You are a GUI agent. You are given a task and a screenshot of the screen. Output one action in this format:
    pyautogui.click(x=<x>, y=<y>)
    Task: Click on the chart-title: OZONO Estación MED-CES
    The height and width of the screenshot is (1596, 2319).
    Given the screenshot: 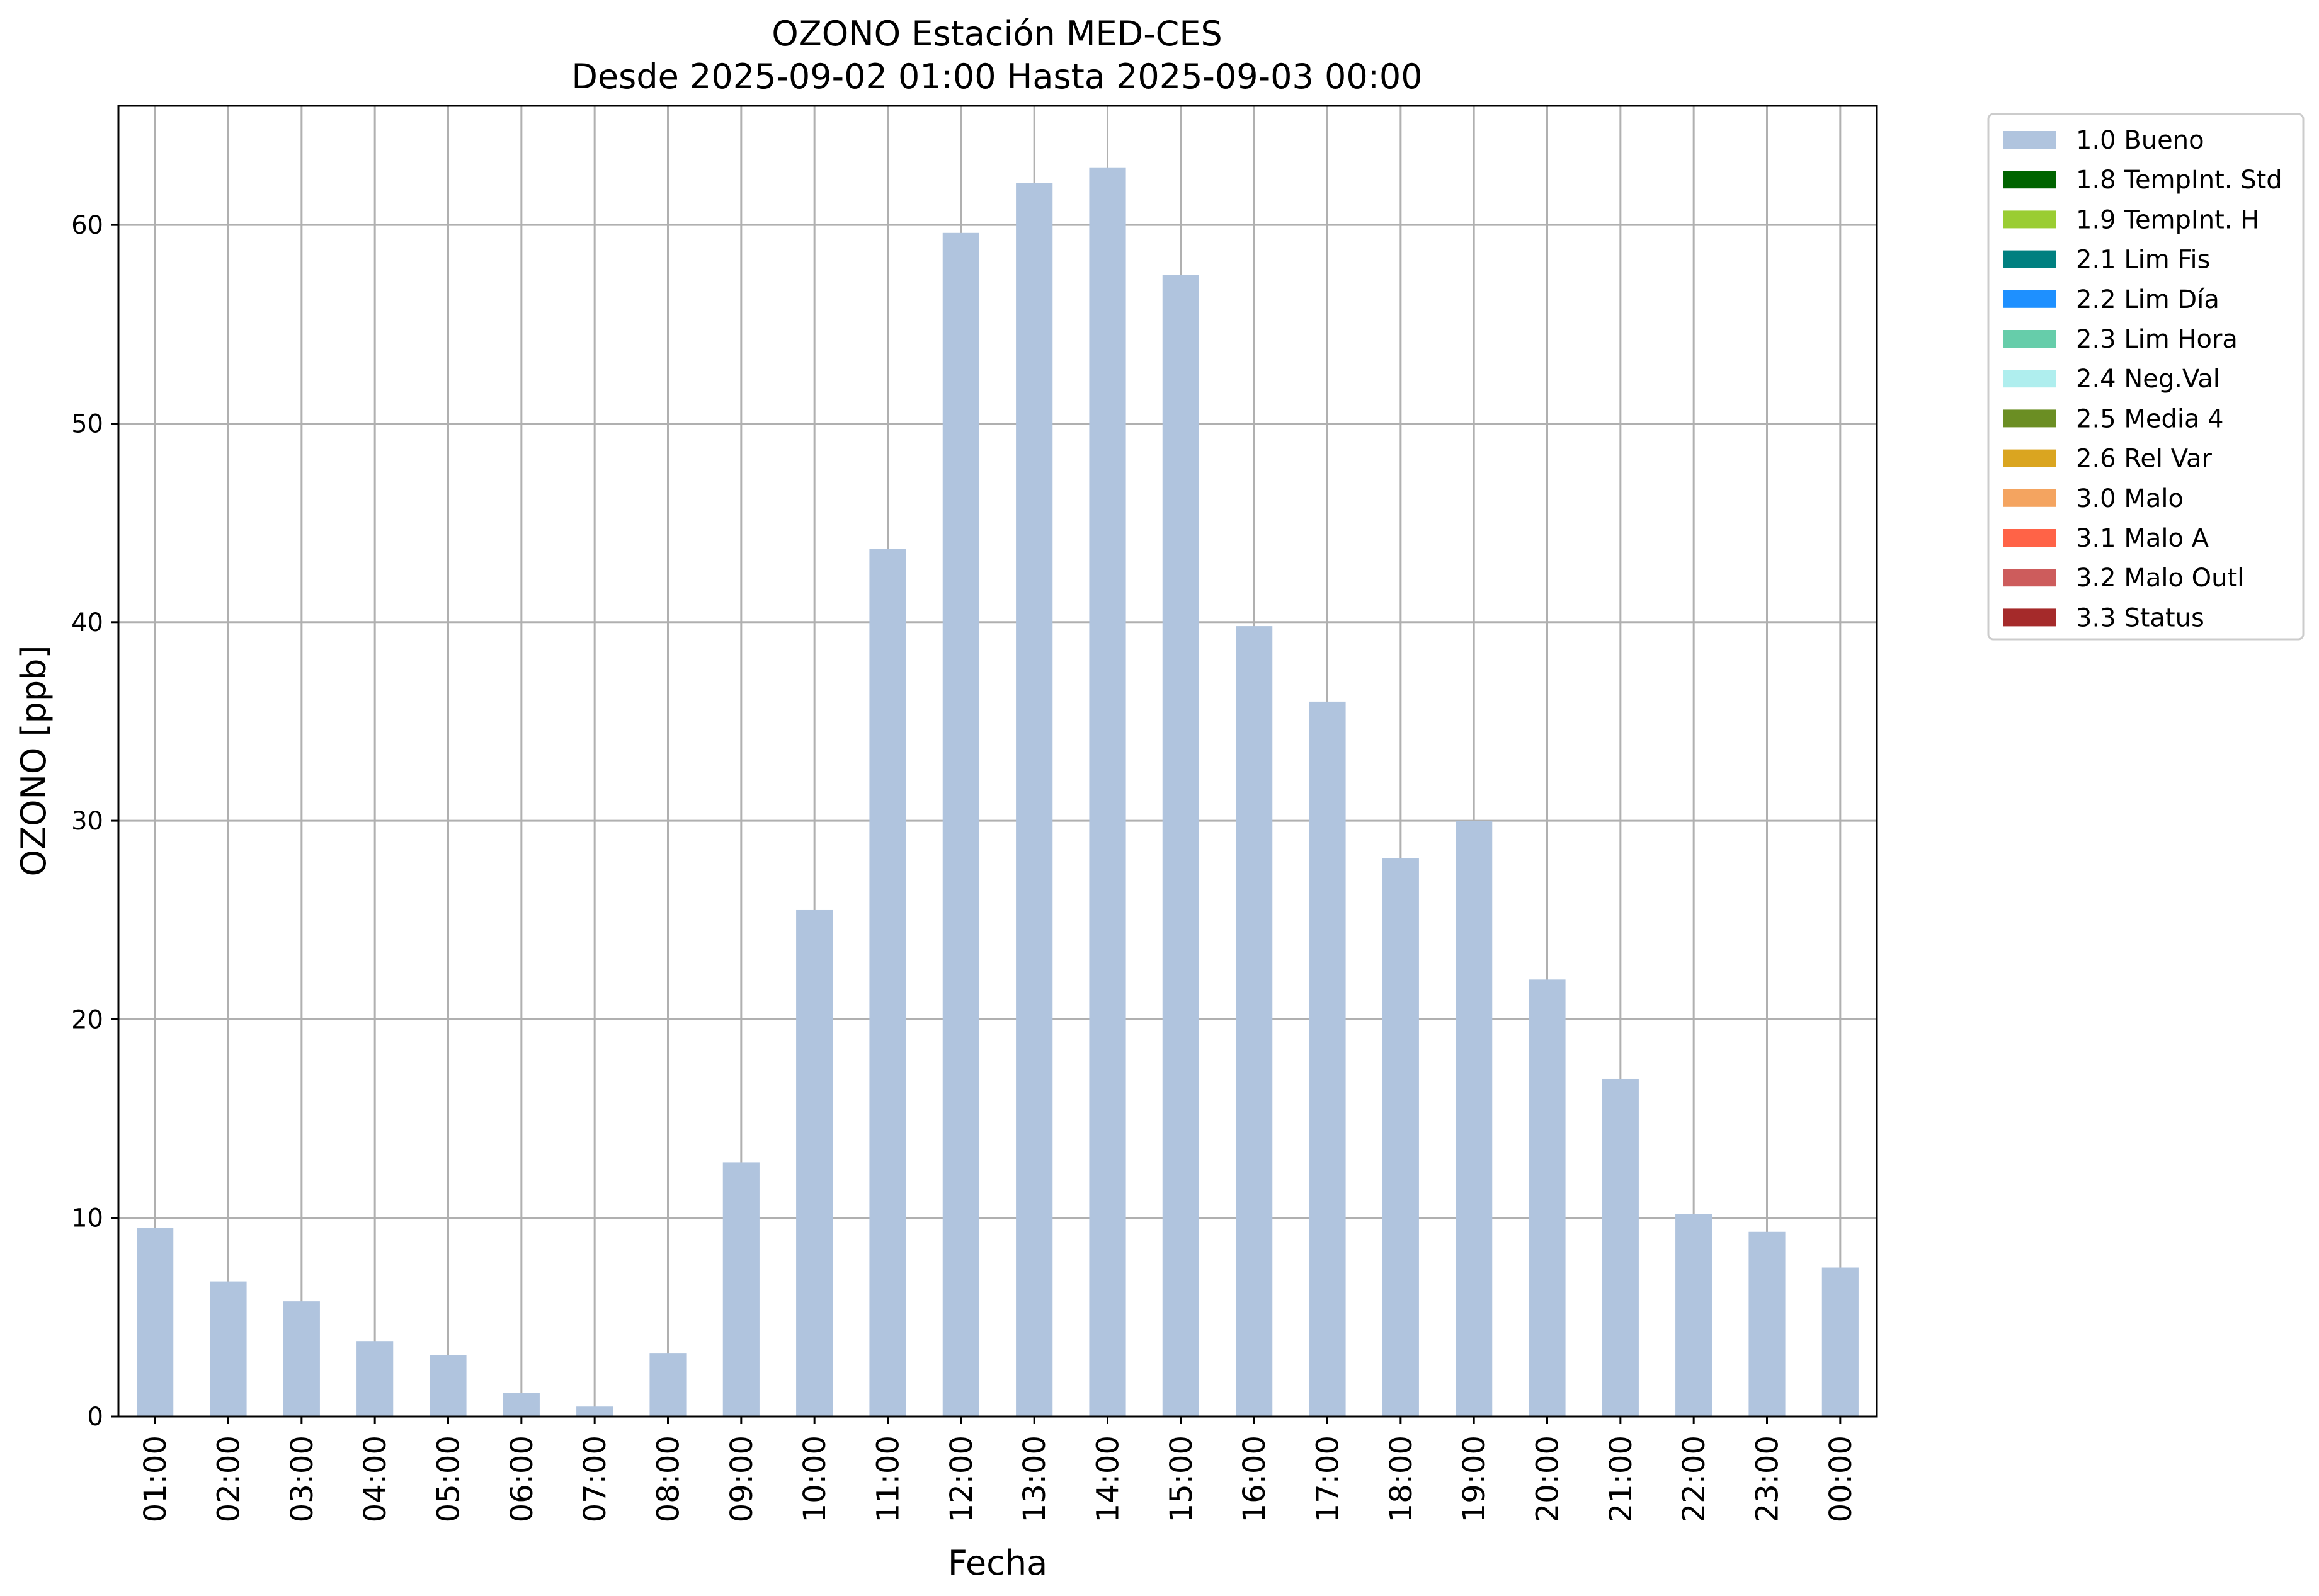 What is the action you would take?
    pyautogui.click(x=997, y=34)
    